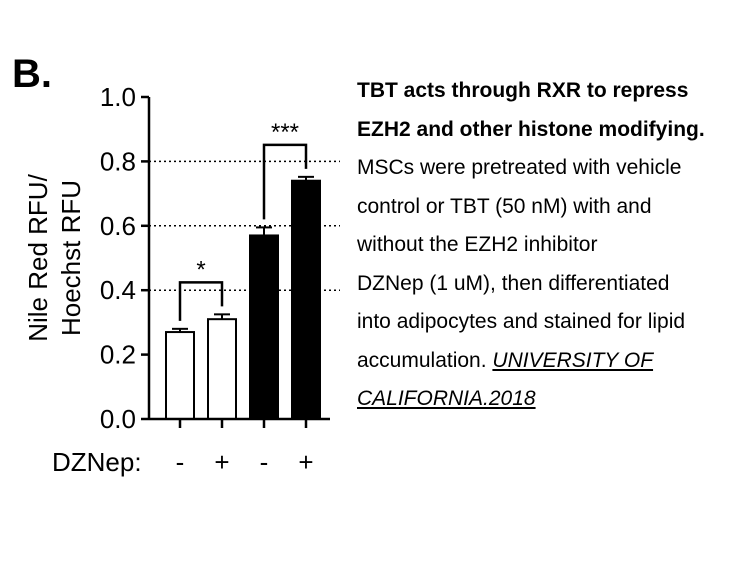 This screenshot has height=567, width=756. I want to click on caption-bold-line-2: EZH2 and other histone modifying., so click(531, 129).